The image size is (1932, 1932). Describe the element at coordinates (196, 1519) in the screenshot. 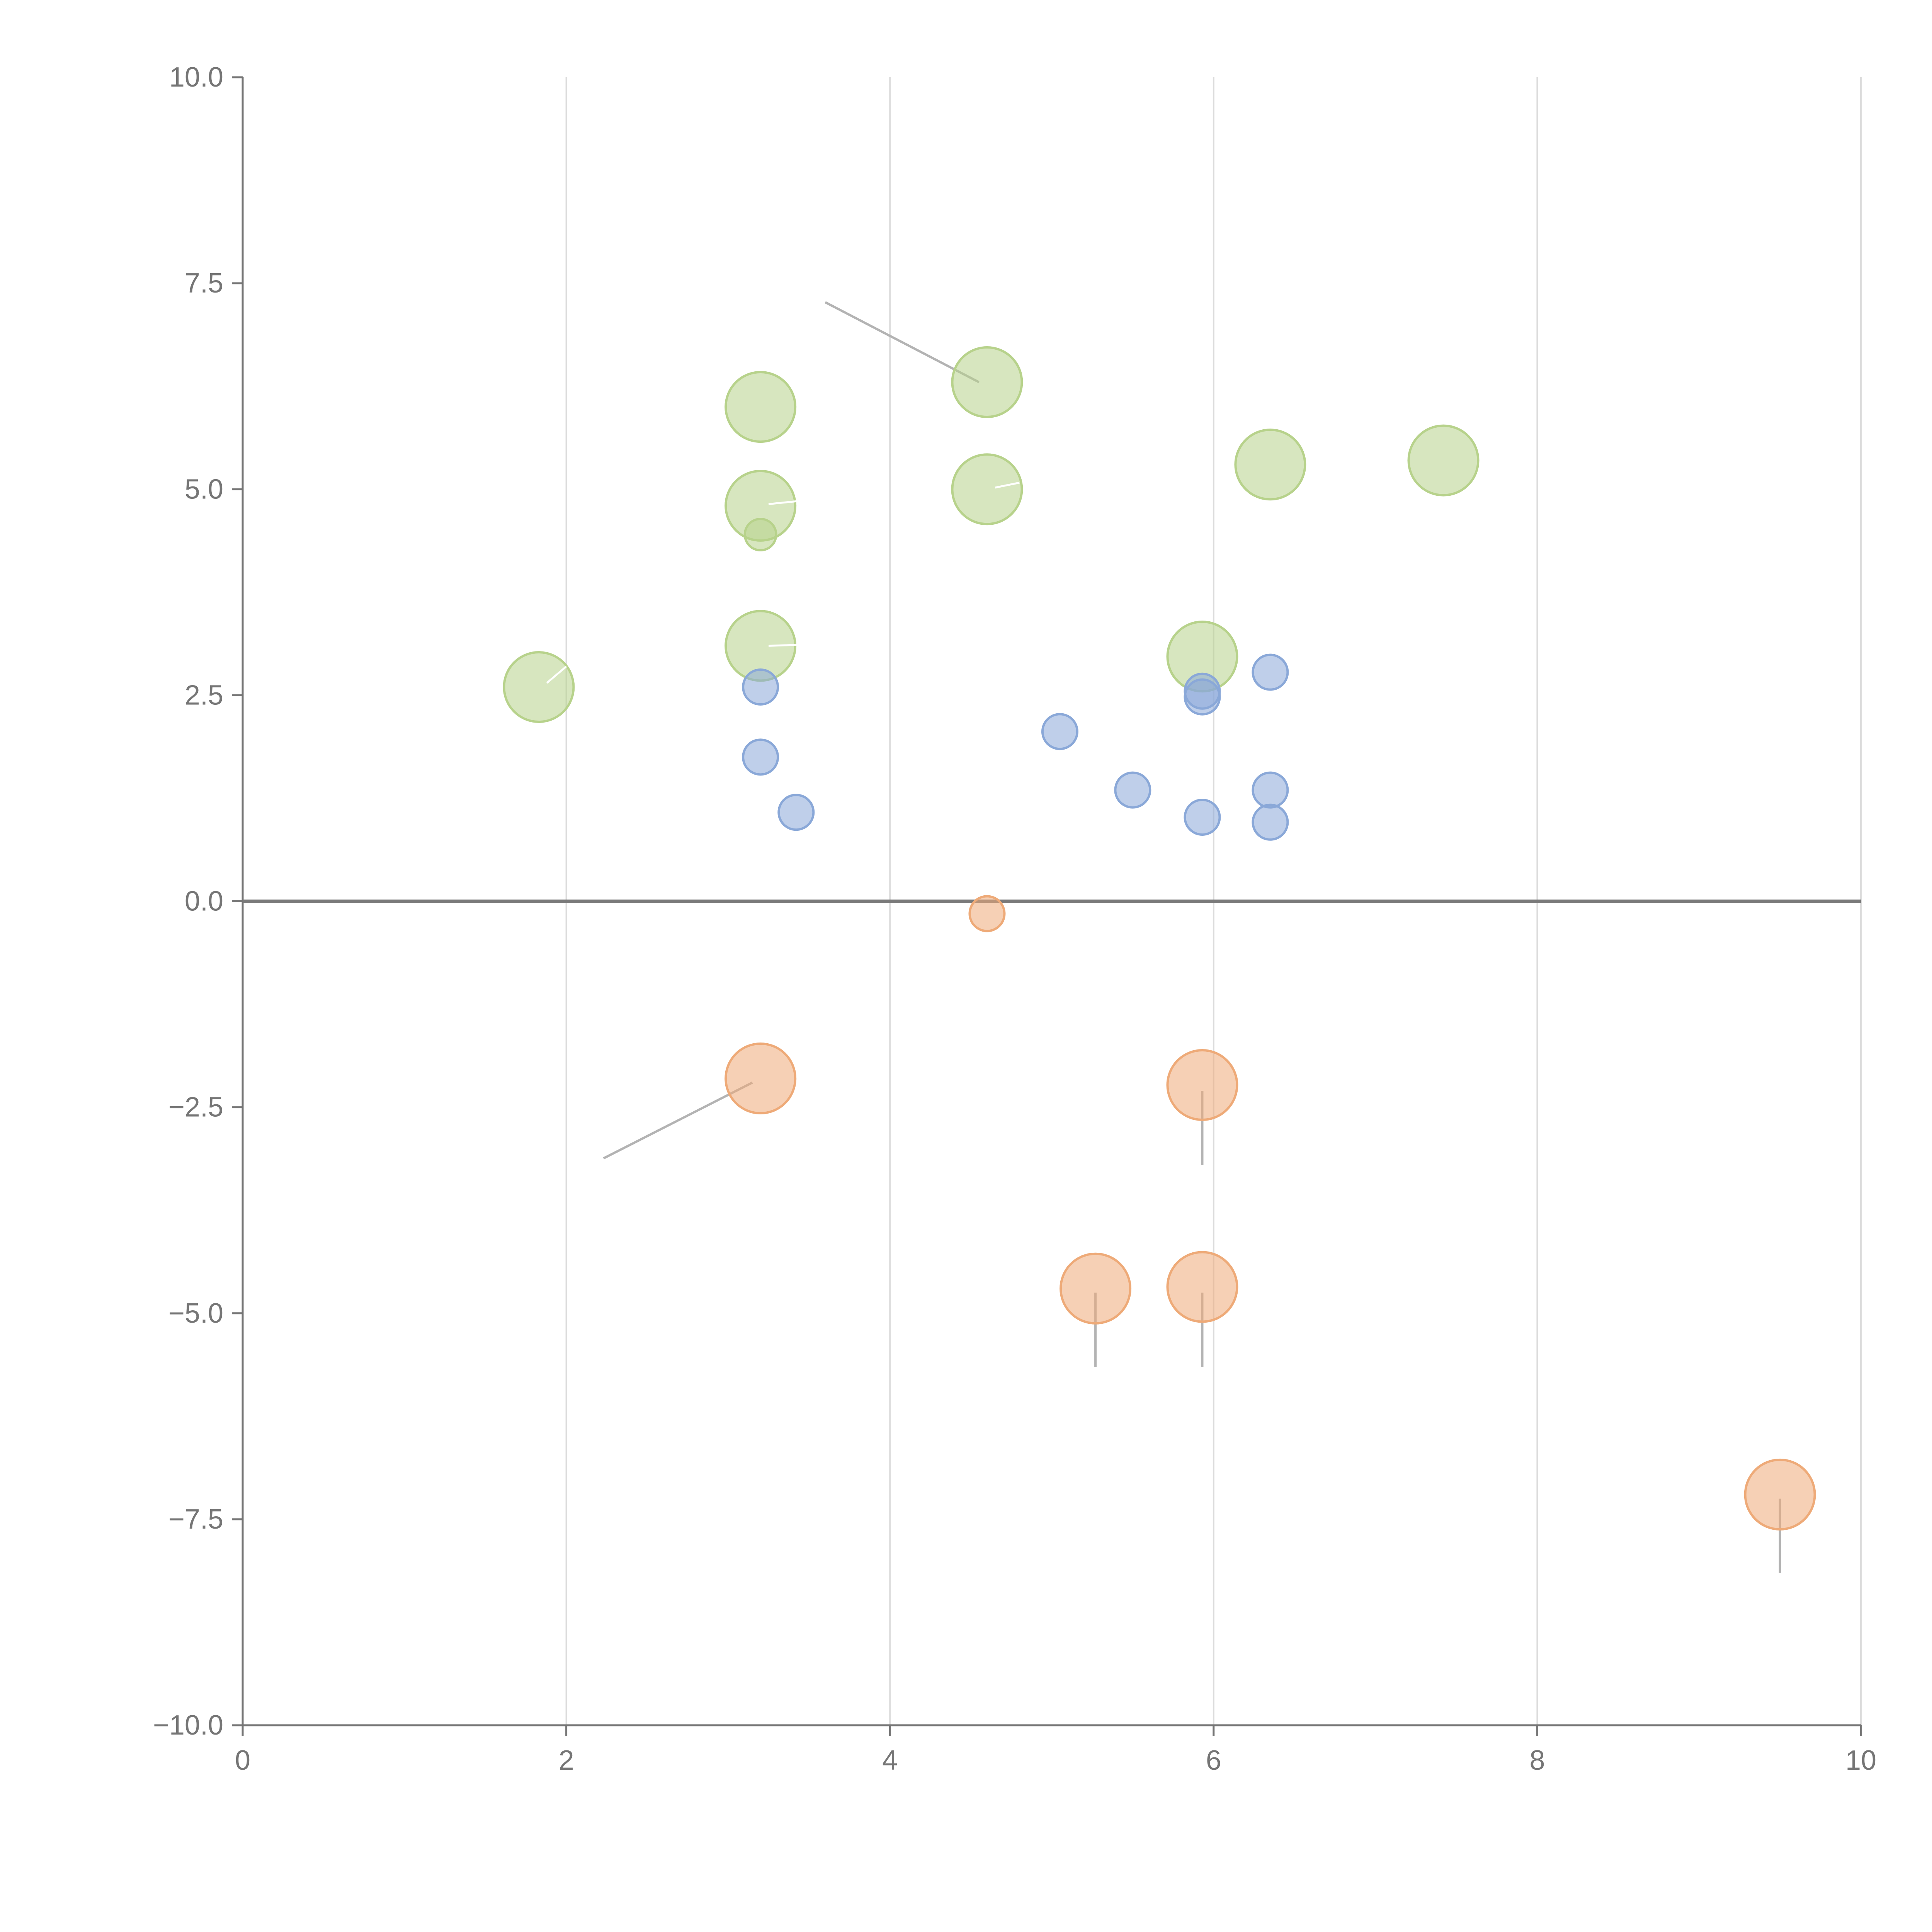

I see `y-tick-label: −7.5` at that location.